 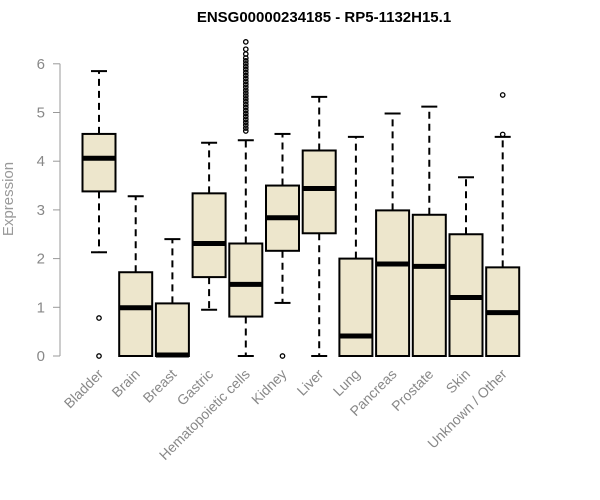 I want to click on y-tick-label: 1, so click(x=41, y=307).